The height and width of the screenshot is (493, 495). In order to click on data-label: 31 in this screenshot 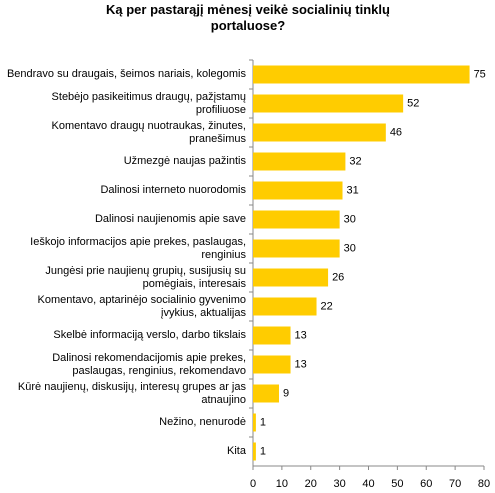, I will do `click(353, 190)`.